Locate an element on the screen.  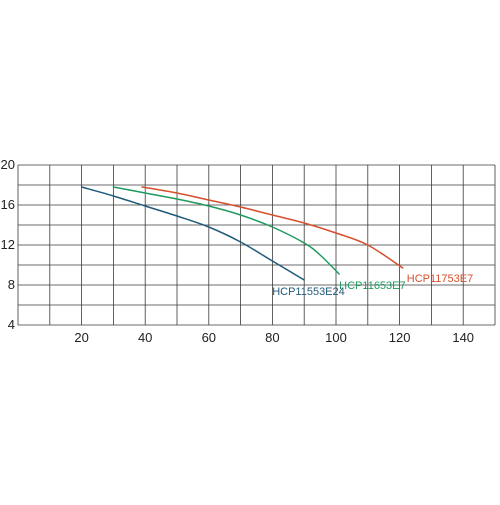
series-line-hcp11753e7 is located at coordinates (272, 227).